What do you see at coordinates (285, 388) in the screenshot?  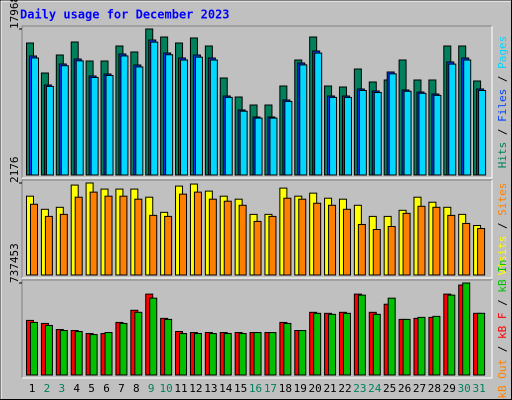 I see `x-tick-label: 18` at bounding box center [285, 388].